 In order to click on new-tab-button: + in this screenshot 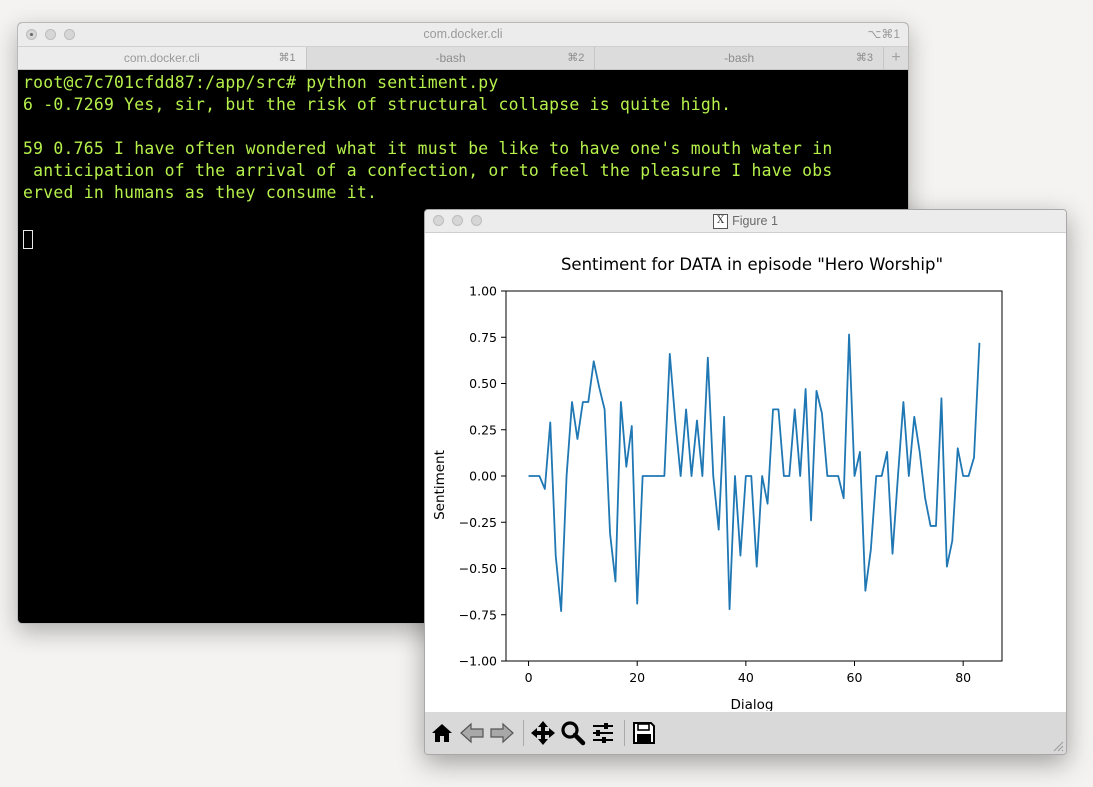, I will do `click(896, 57)`.